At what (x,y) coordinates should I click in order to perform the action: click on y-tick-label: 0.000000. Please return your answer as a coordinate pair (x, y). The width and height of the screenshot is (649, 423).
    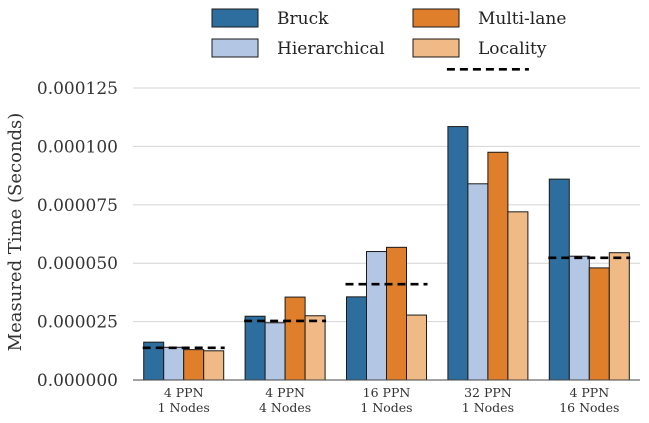
    Looking at the image, I should click on (77, 381).